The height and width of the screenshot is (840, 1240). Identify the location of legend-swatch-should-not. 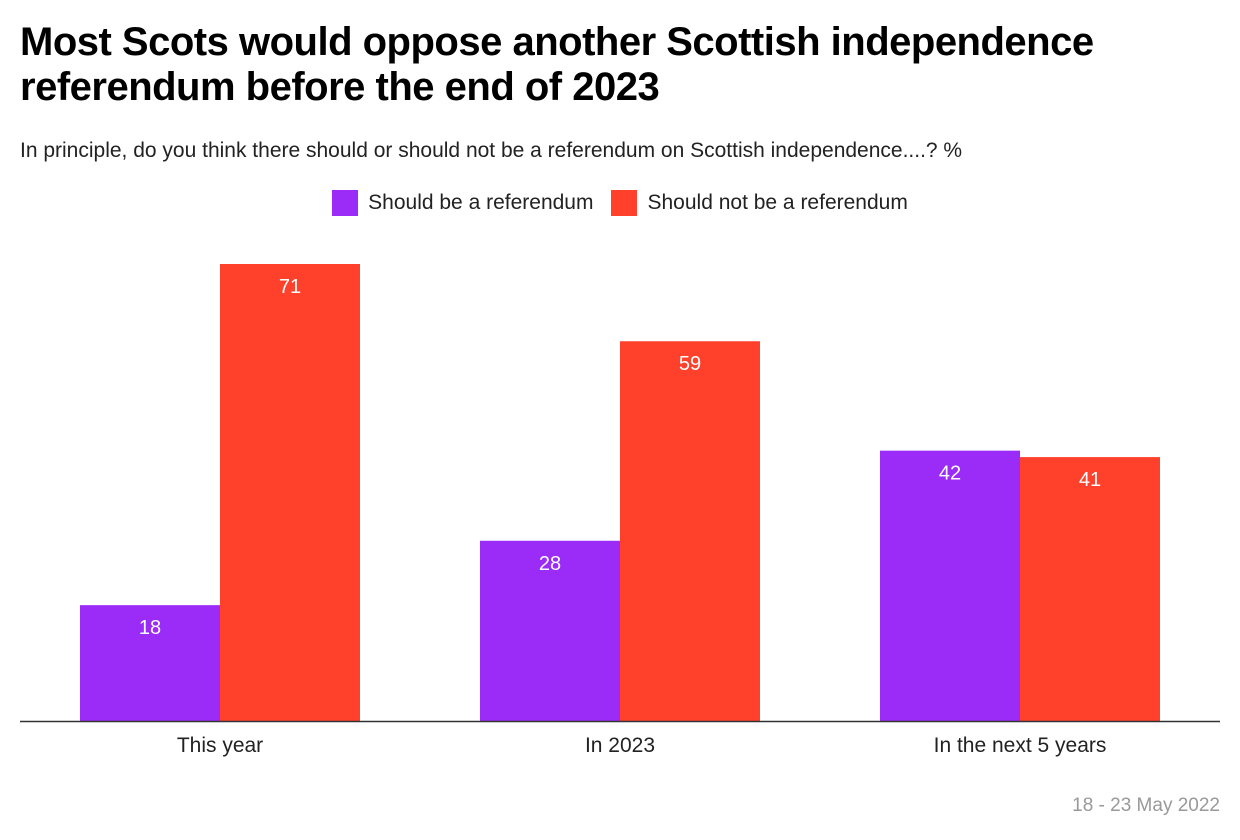
(624, 203).